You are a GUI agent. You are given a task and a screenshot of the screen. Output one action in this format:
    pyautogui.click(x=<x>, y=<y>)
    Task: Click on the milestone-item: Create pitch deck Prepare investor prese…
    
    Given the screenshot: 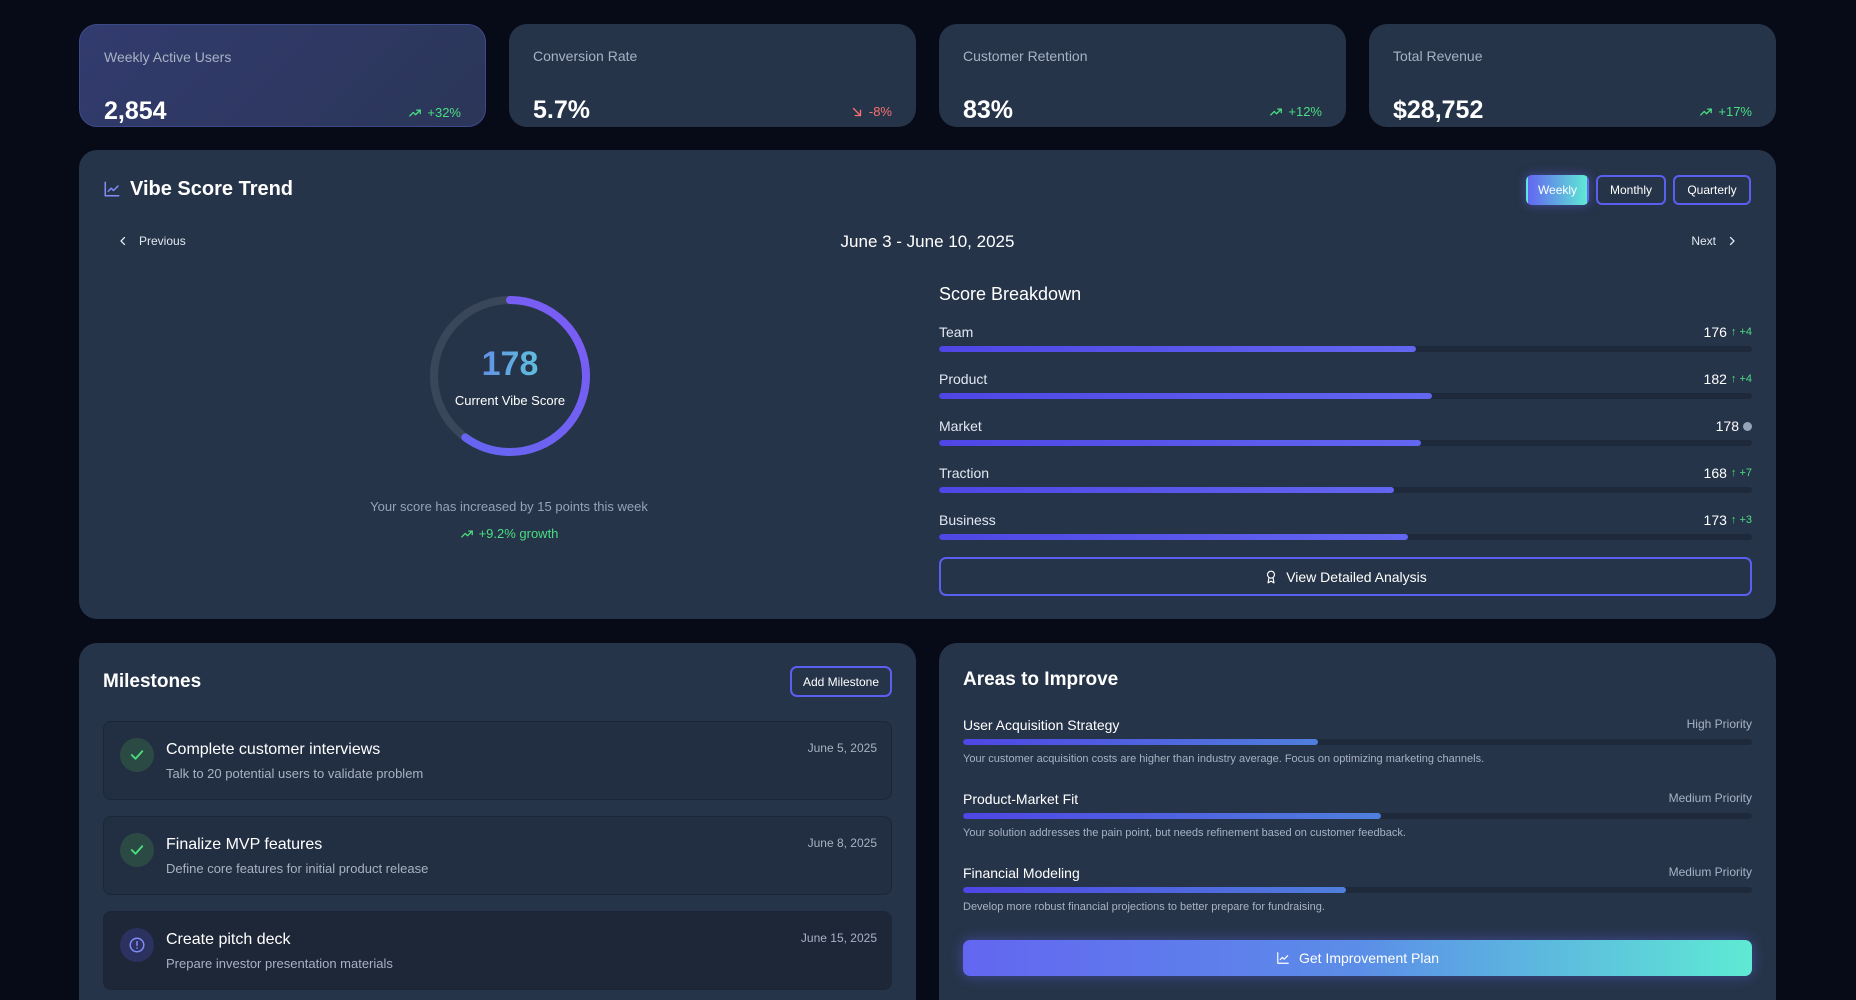 What is the action you would take?
    pyautogui.click(x=497, y=950)
    